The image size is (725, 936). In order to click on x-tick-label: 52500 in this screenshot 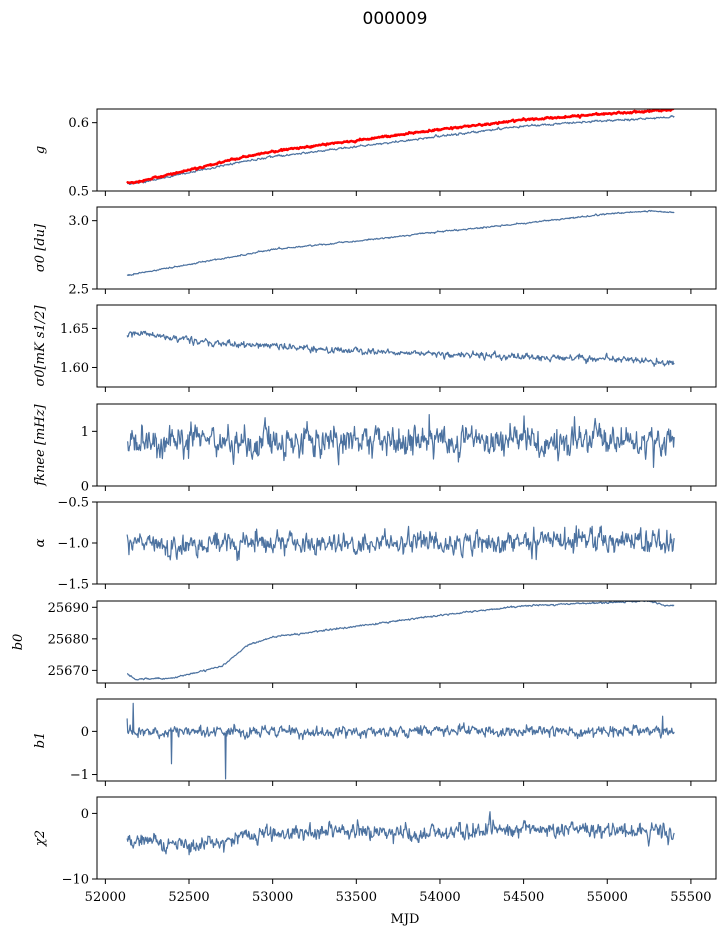, I will do `click(188, 897)`.